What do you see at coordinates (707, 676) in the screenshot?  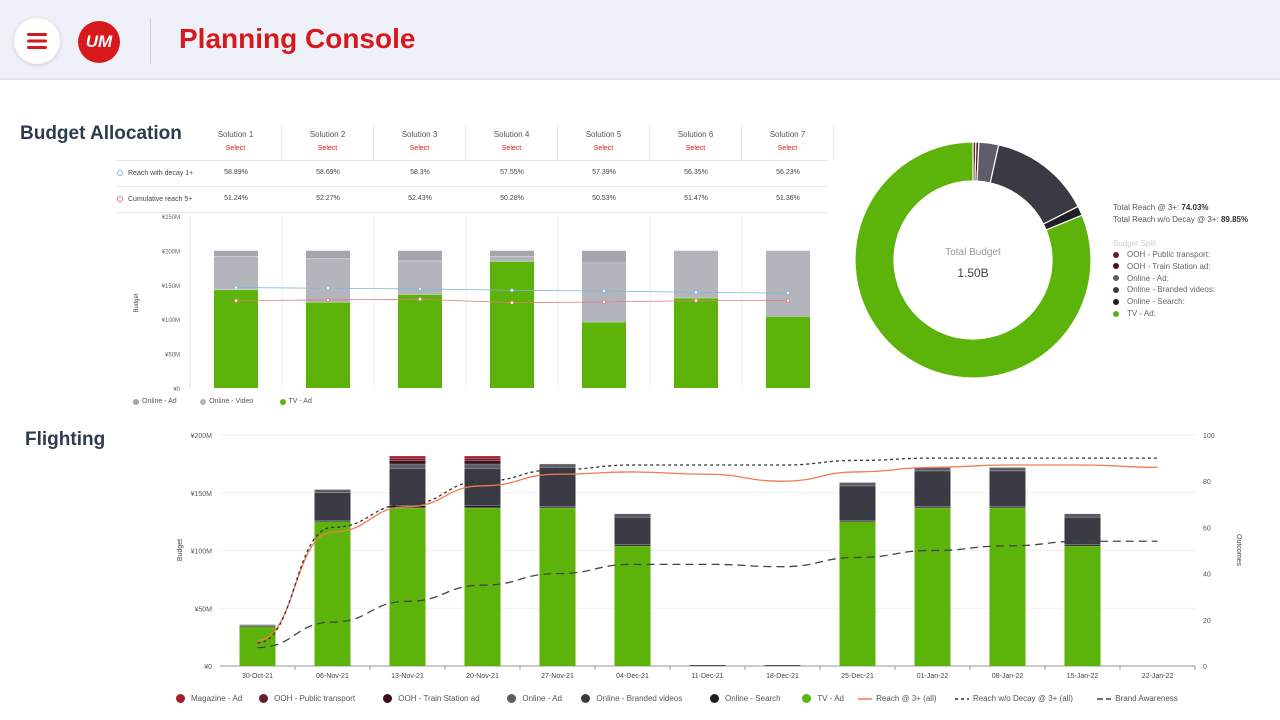 I see `x-tick-label: 11-Dec-21` at bounding box center [707, 676].